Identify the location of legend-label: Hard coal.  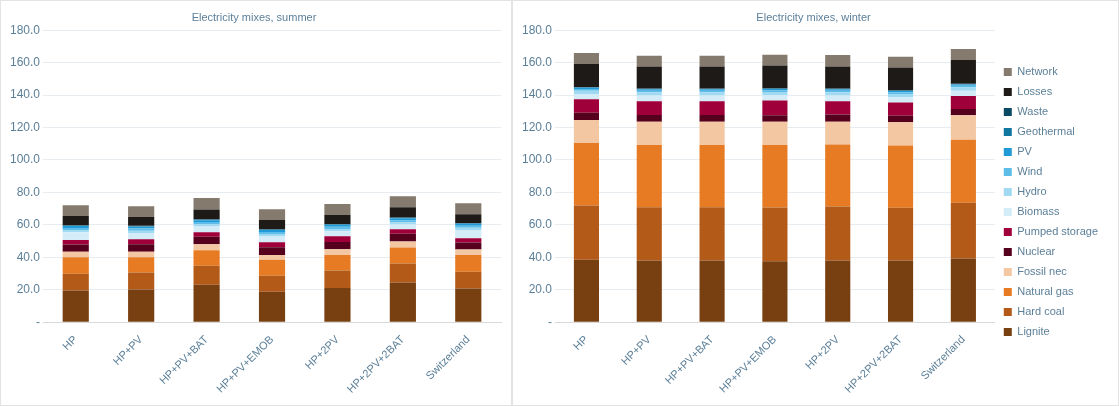
(1041, 311).